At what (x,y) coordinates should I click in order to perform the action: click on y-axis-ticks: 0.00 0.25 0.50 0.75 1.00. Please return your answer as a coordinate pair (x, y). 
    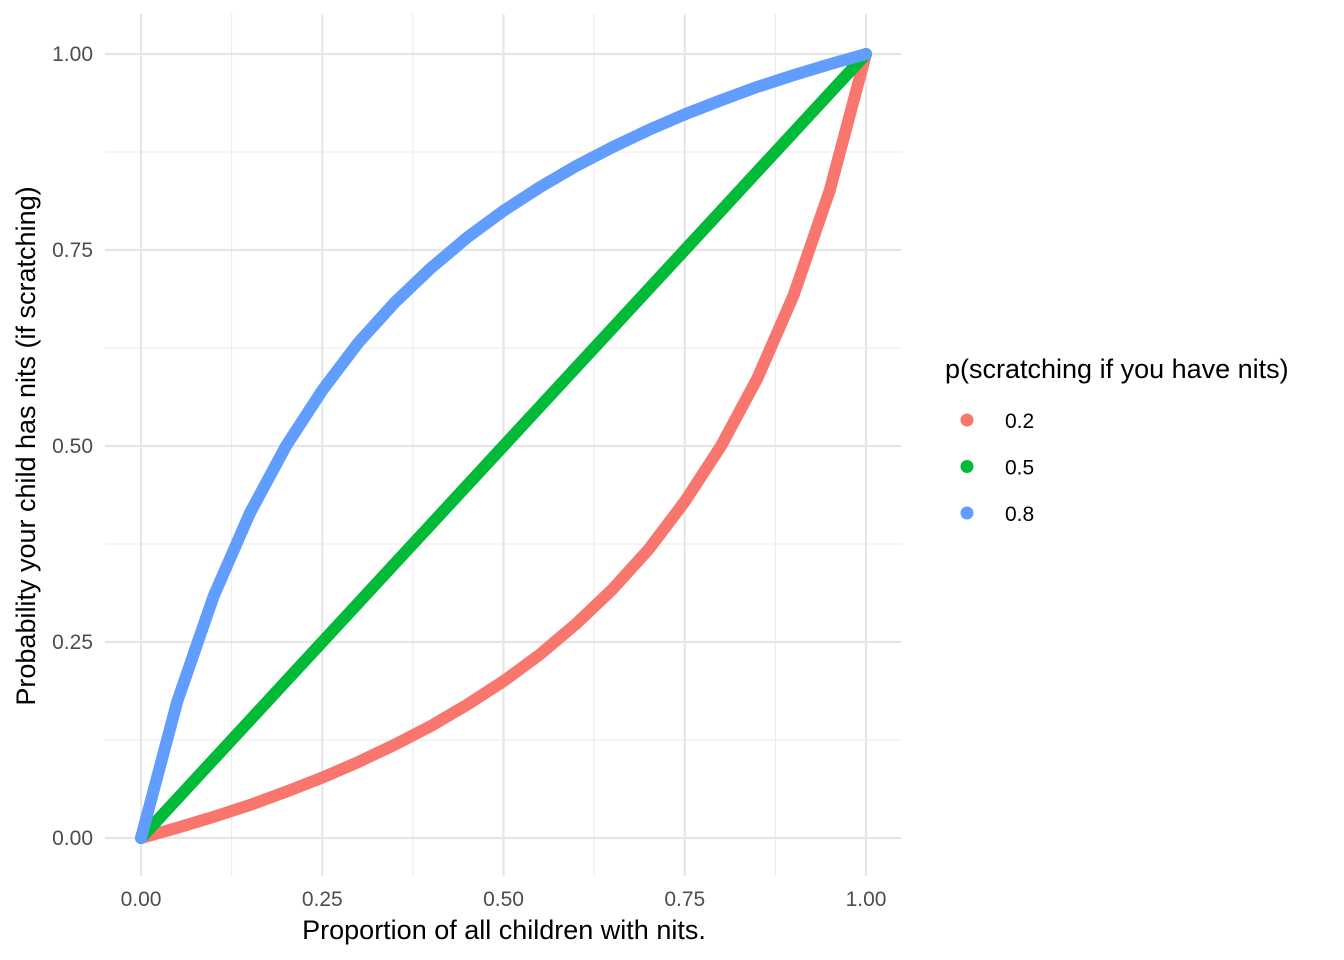
    Looking at the image, I should click on (72, 446).